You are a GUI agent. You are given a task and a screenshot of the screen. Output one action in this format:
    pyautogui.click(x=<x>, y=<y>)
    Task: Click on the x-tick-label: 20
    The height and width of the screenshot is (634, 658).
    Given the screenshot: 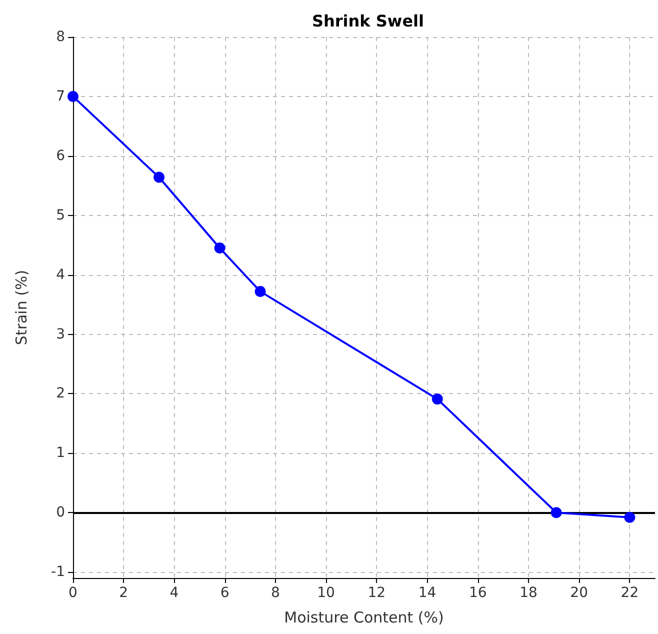 What is the action you would take?
    pyautogui.click(x=579, y=593)
    